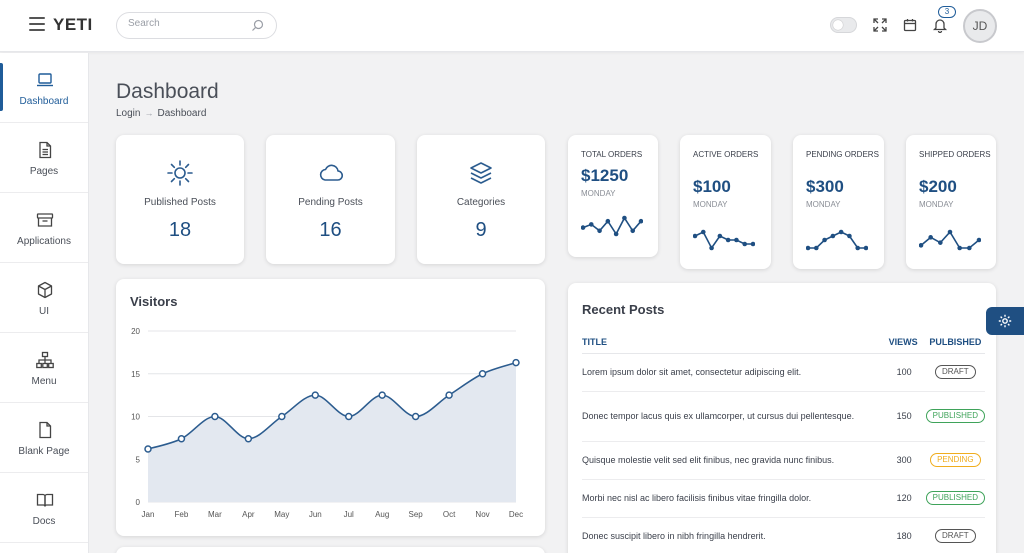 This screenshot has height=553, width=1024. Describe the element at coordinates (842, 154) in the screenshot. I see `order-title: Pending Orders` at that location.